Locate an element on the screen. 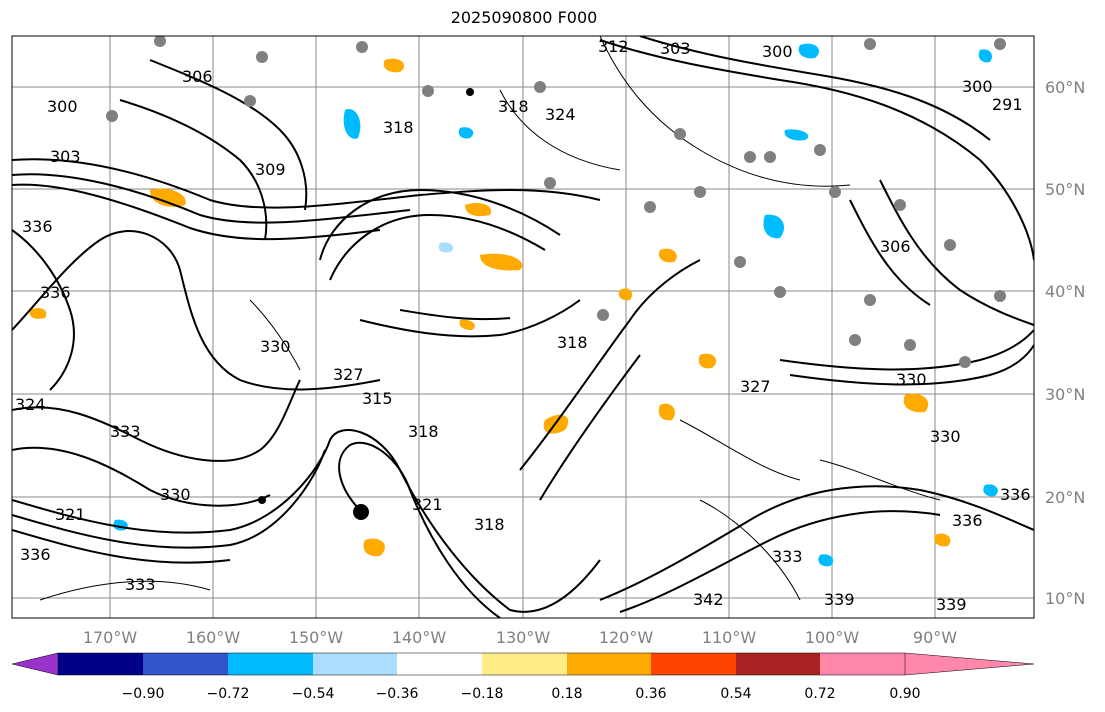  lat-label-60n: 60°N is located at coordinates (1065, 87).